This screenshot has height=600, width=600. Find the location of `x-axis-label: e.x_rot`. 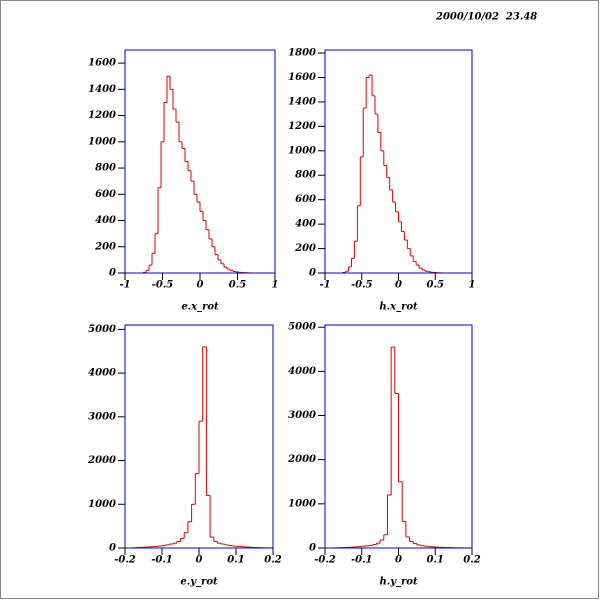

x-axis-label: e.x_rot is located at coordinates (200, 307).